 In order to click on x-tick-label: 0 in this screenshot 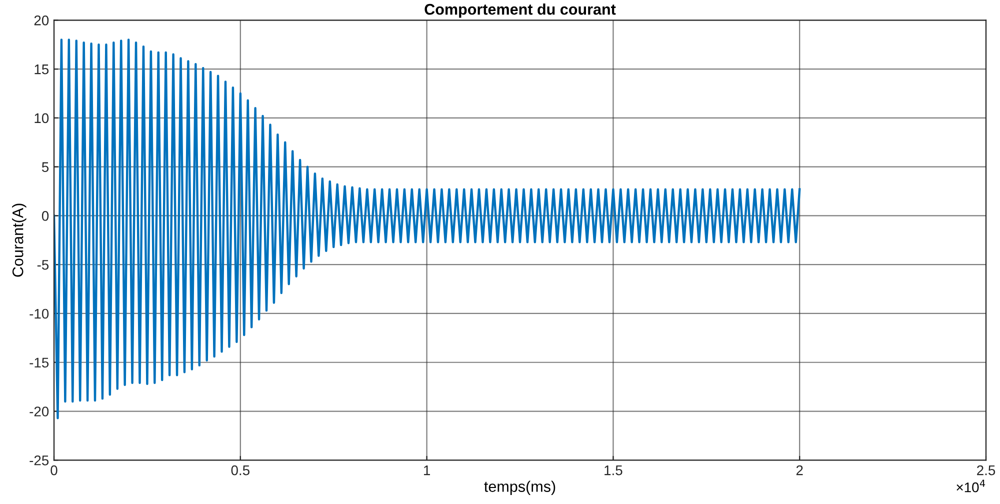, I will do `click(54, 470)`.